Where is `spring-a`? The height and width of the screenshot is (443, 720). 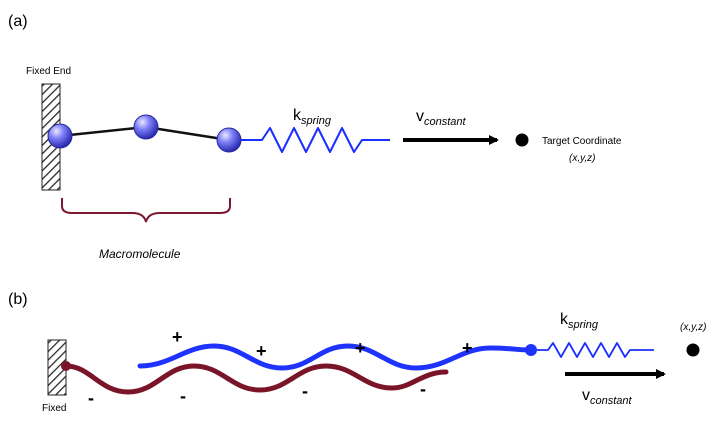
spring-a is located at coordinates (315, 140).